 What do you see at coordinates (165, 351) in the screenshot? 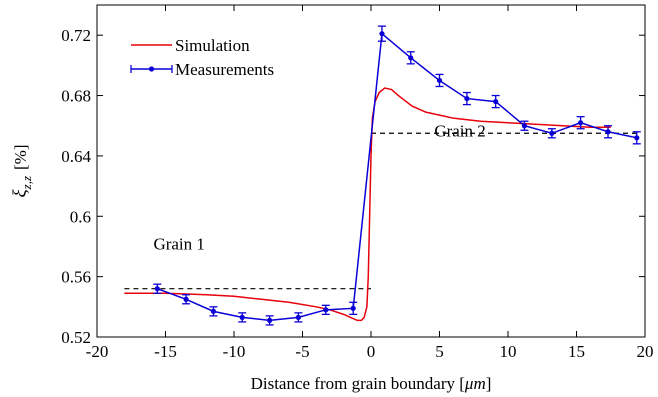
I see `x-tick-label: -15` at bounding box center [165, 351].